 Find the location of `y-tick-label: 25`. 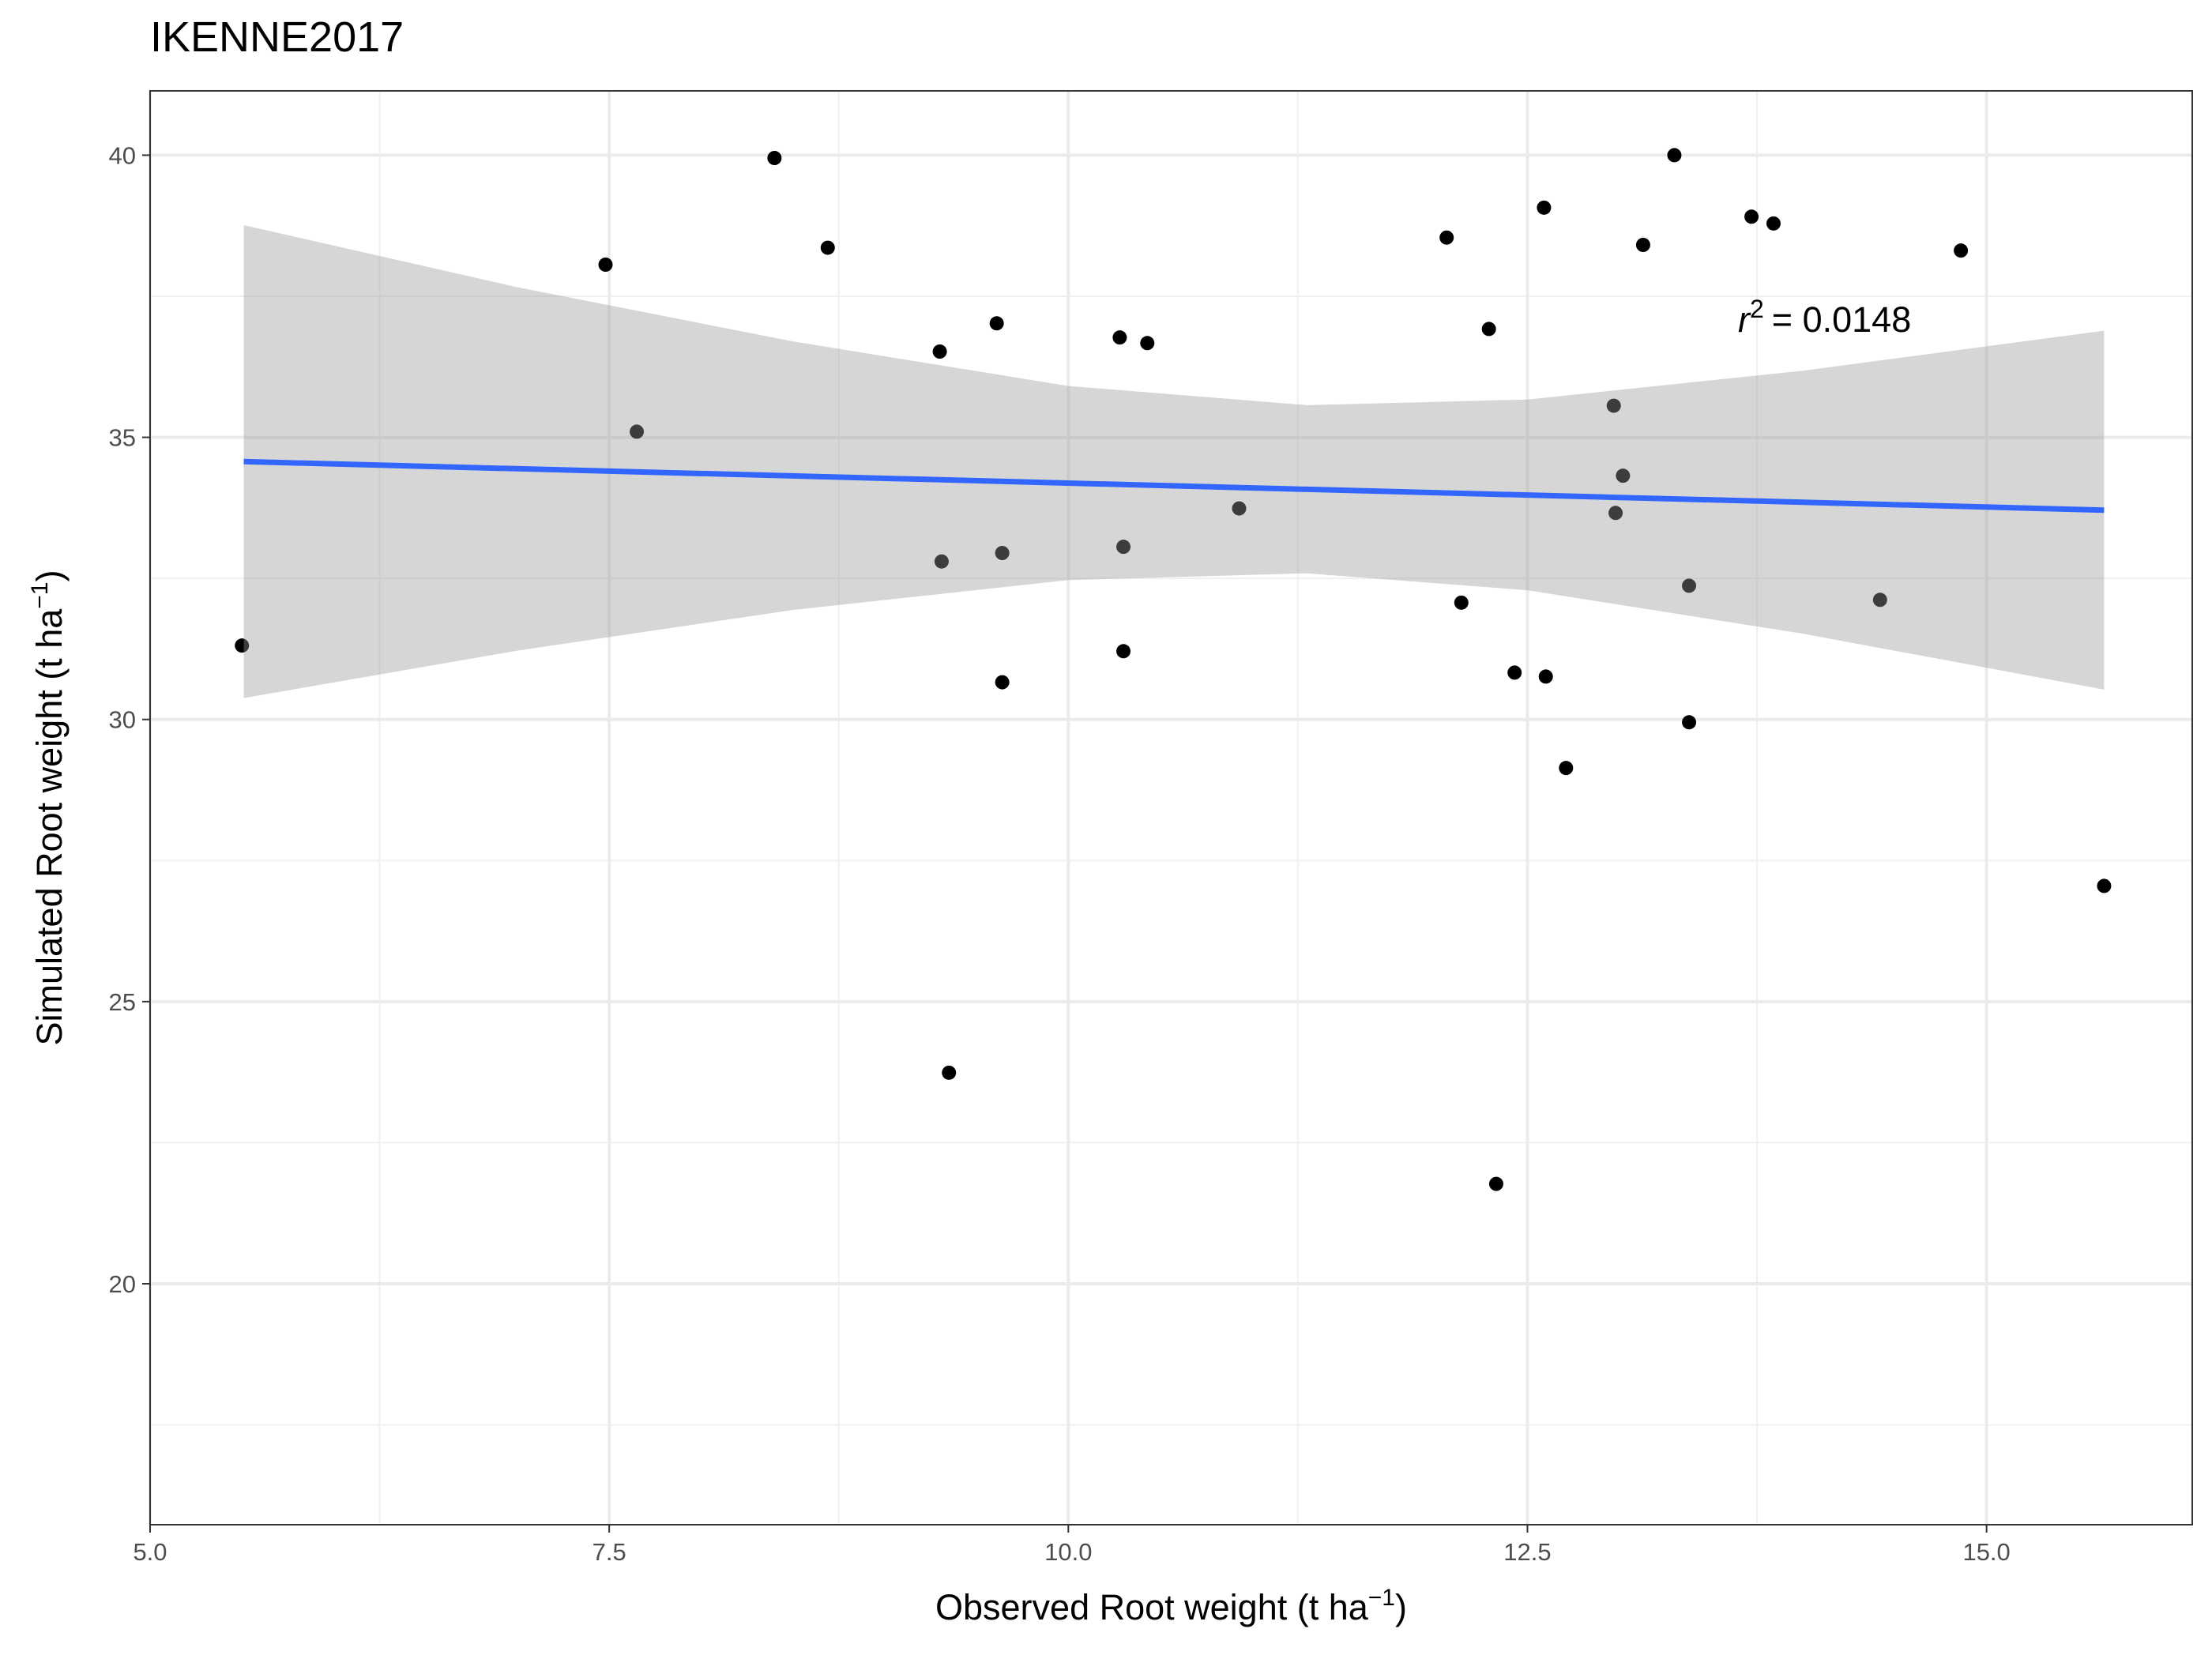

y-tick-label: 25 is located at coordinates (122, 1002).